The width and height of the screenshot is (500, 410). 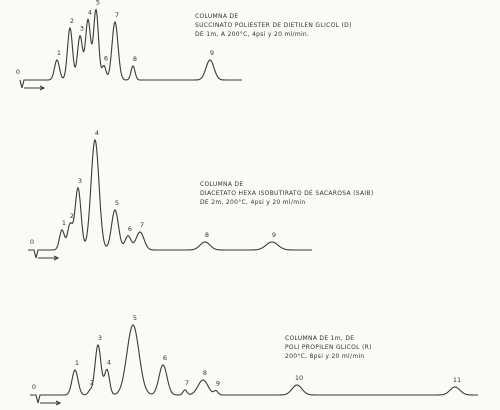 What do you see at coordinates (319, 338) in the screenshot?
I see `caption-line: COLUMNA DE 1m, DE` at bounding box center [319, 338].